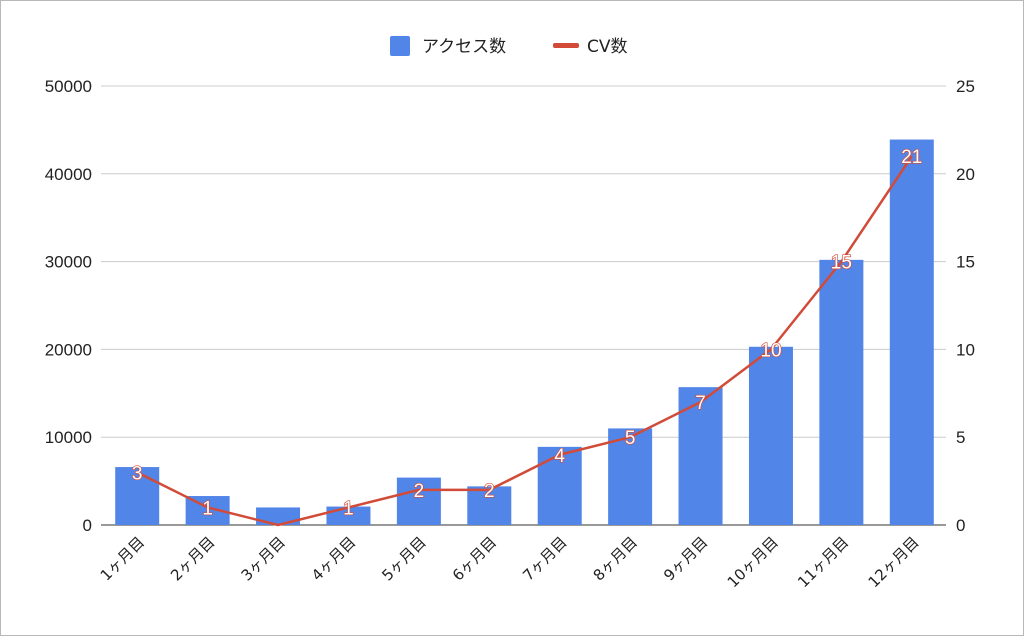 This screenshot has width=1024, height=637. I want to click on data-label: 21, so click(911, 157).